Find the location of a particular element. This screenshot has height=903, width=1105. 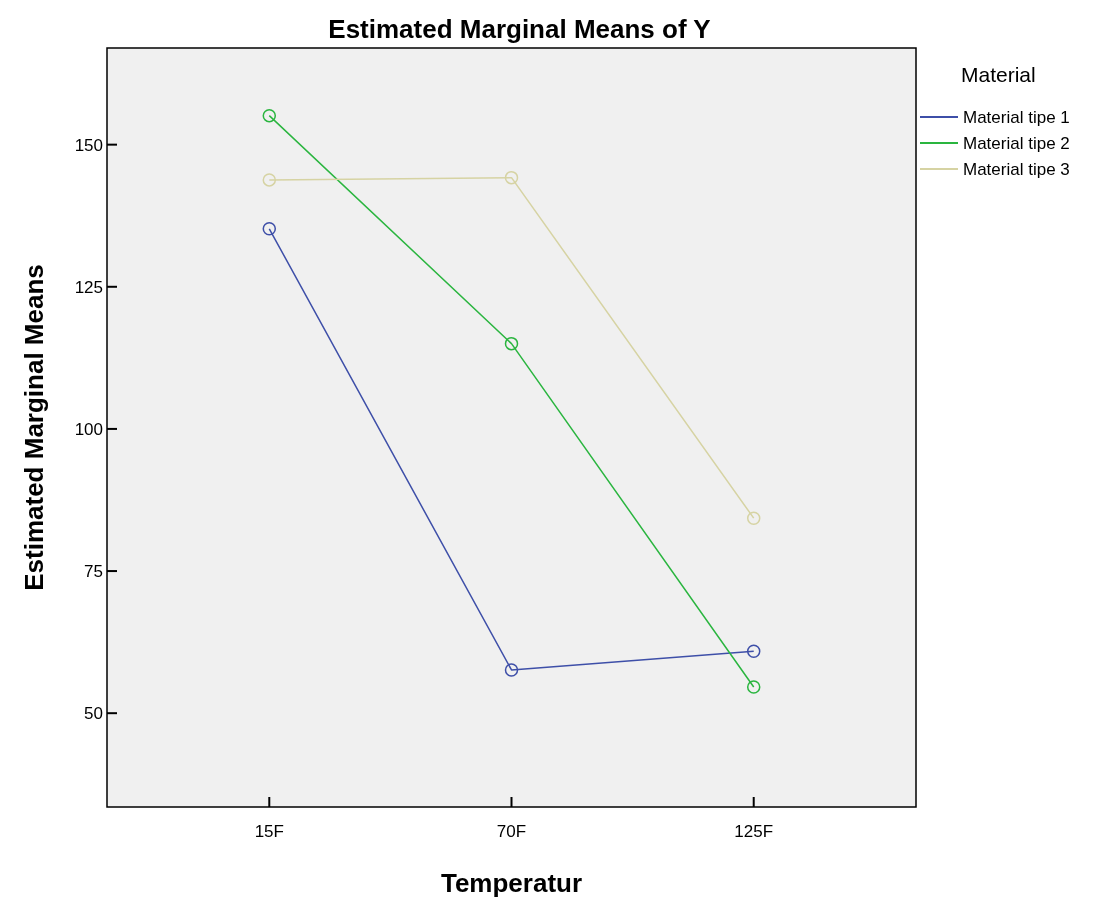

y-tick-label: 100 is located at coordinates (88, 429).